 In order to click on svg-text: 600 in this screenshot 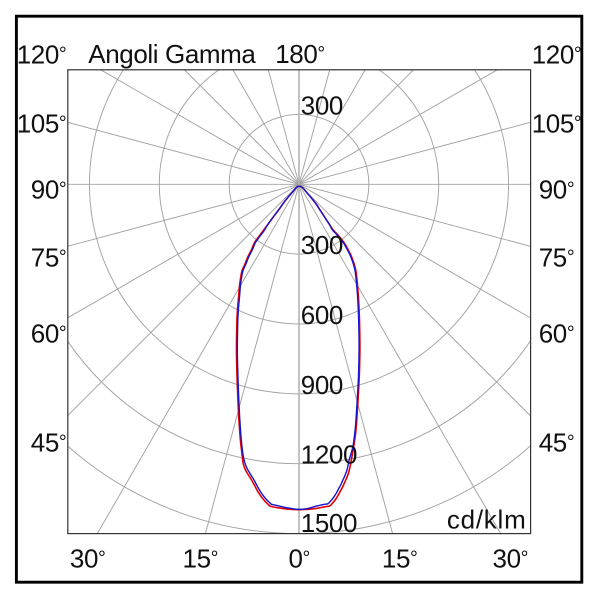, I will do `click(322, 315)`.